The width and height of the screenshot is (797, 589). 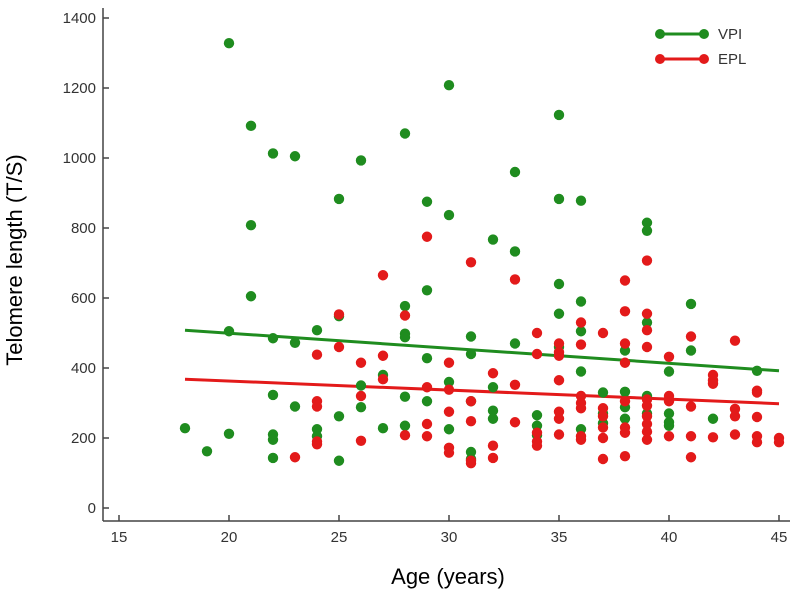 I want to click on x-axis-title: Age (years), so click(x=448, y=576).